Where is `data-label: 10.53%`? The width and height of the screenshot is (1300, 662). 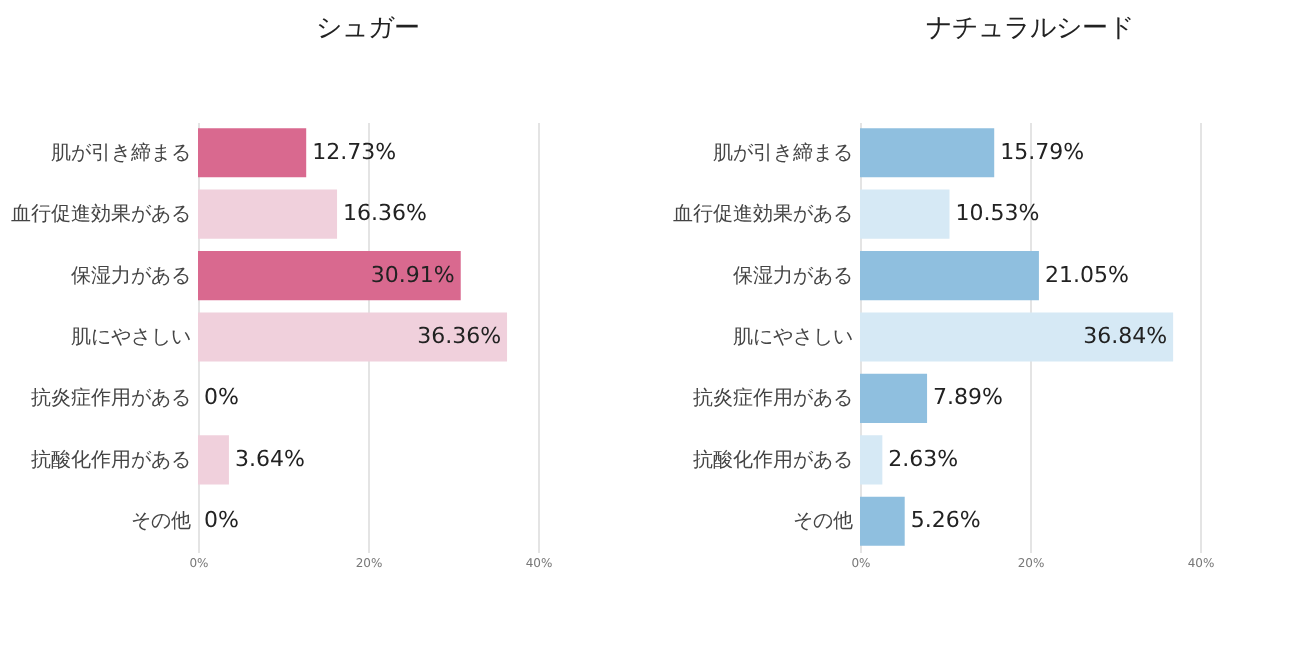 data-label: 10.53% is located at coordinates (997, 213).